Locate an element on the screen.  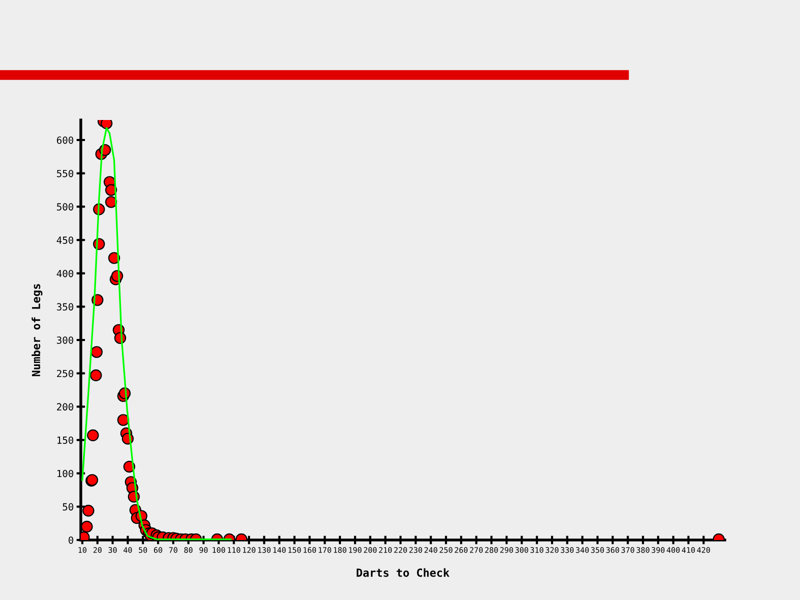
y-tick-label: 200 is located at coordinates (65, 407).